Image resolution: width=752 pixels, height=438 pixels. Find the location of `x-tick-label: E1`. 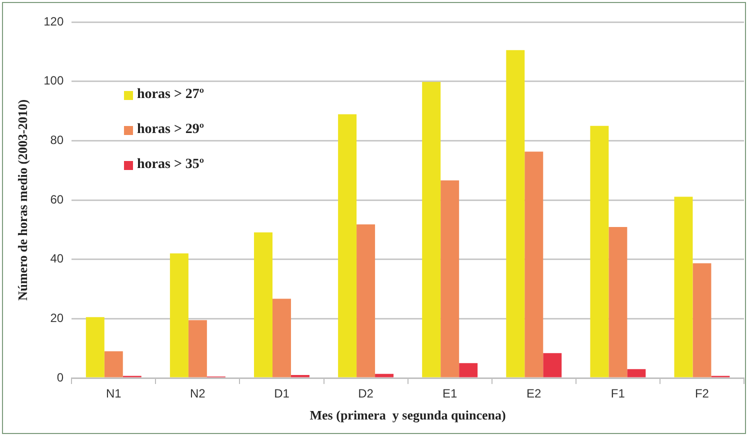

x-tick-label: E1 is located at coordinates (450, 393).